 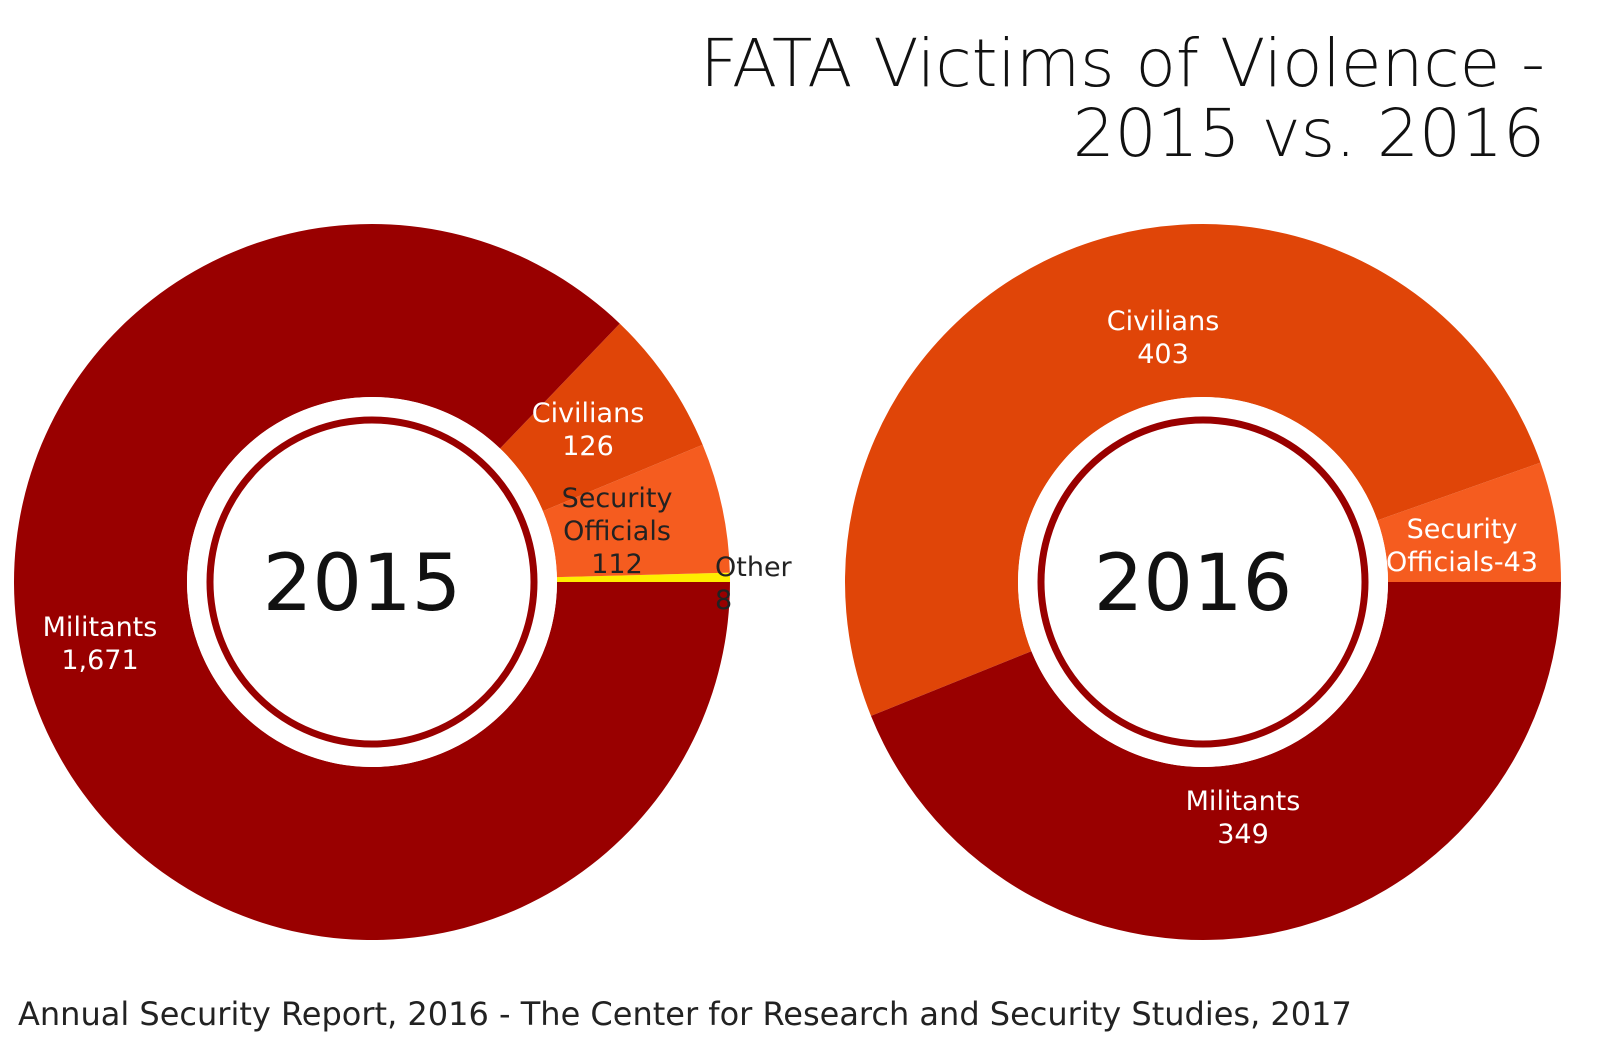 I want to click on slice-security-officials-2015, so click(x=636, y=511).